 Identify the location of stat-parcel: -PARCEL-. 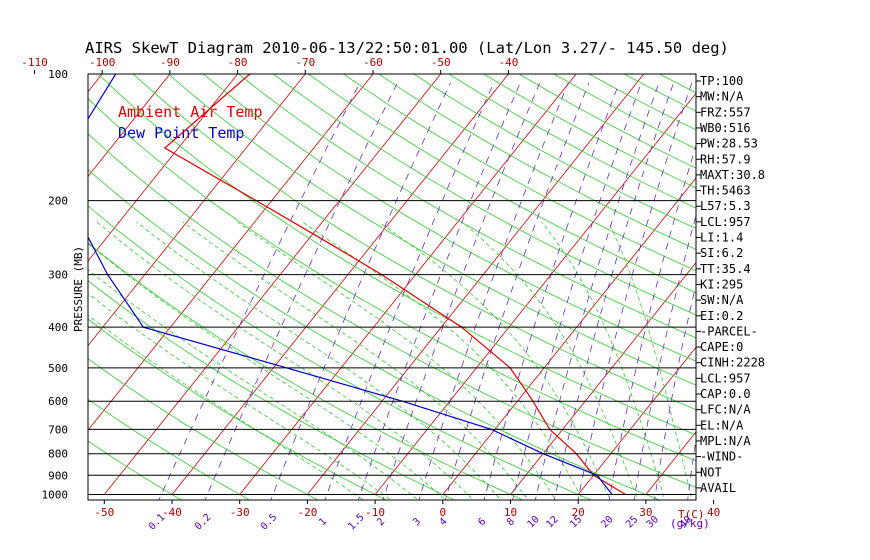
(729, 331).